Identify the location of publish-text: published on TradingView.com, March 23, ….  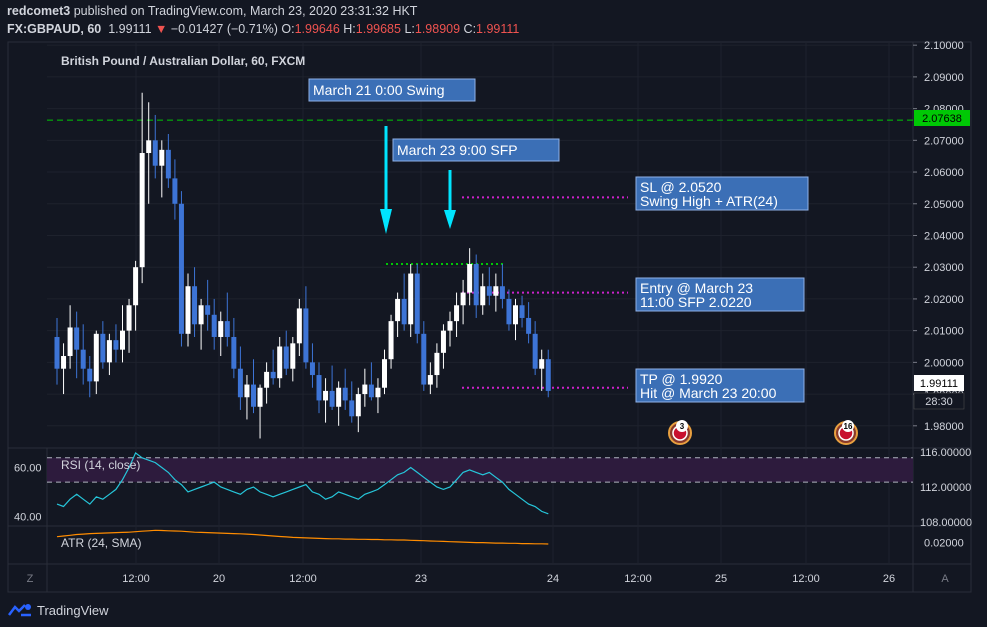
(244, 11).